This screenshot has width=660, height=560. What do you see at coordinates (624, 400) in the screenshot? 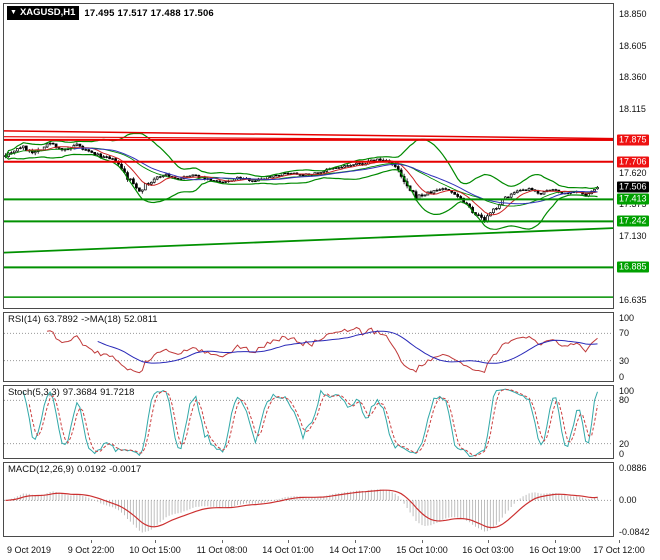
I see `indicator-axis-label: 80` at bounding box center [624, 400].